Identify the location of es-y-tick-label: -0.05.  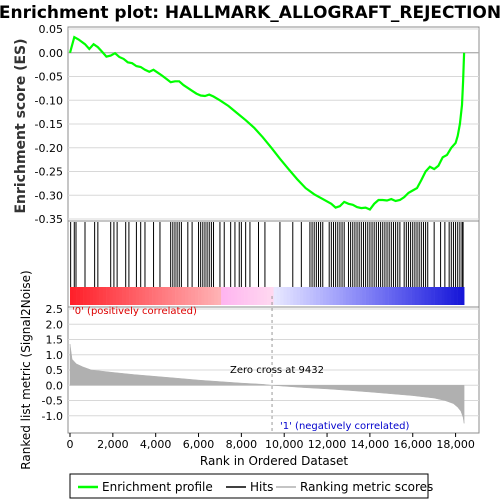
(49, 77).